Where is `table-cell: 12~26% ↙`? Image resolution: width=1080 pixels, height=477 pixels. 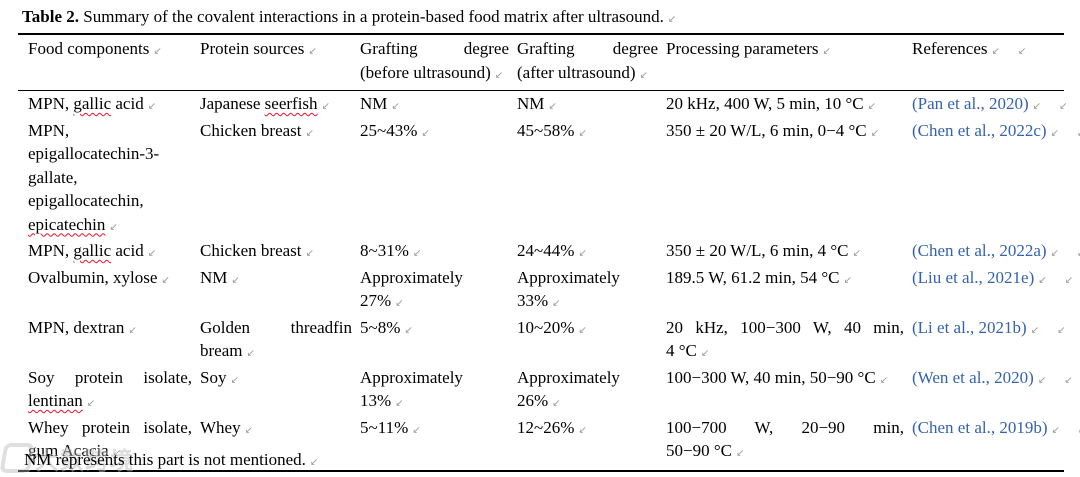
table-cell: 12~26% ↙ is located at coordinates (552, 427).